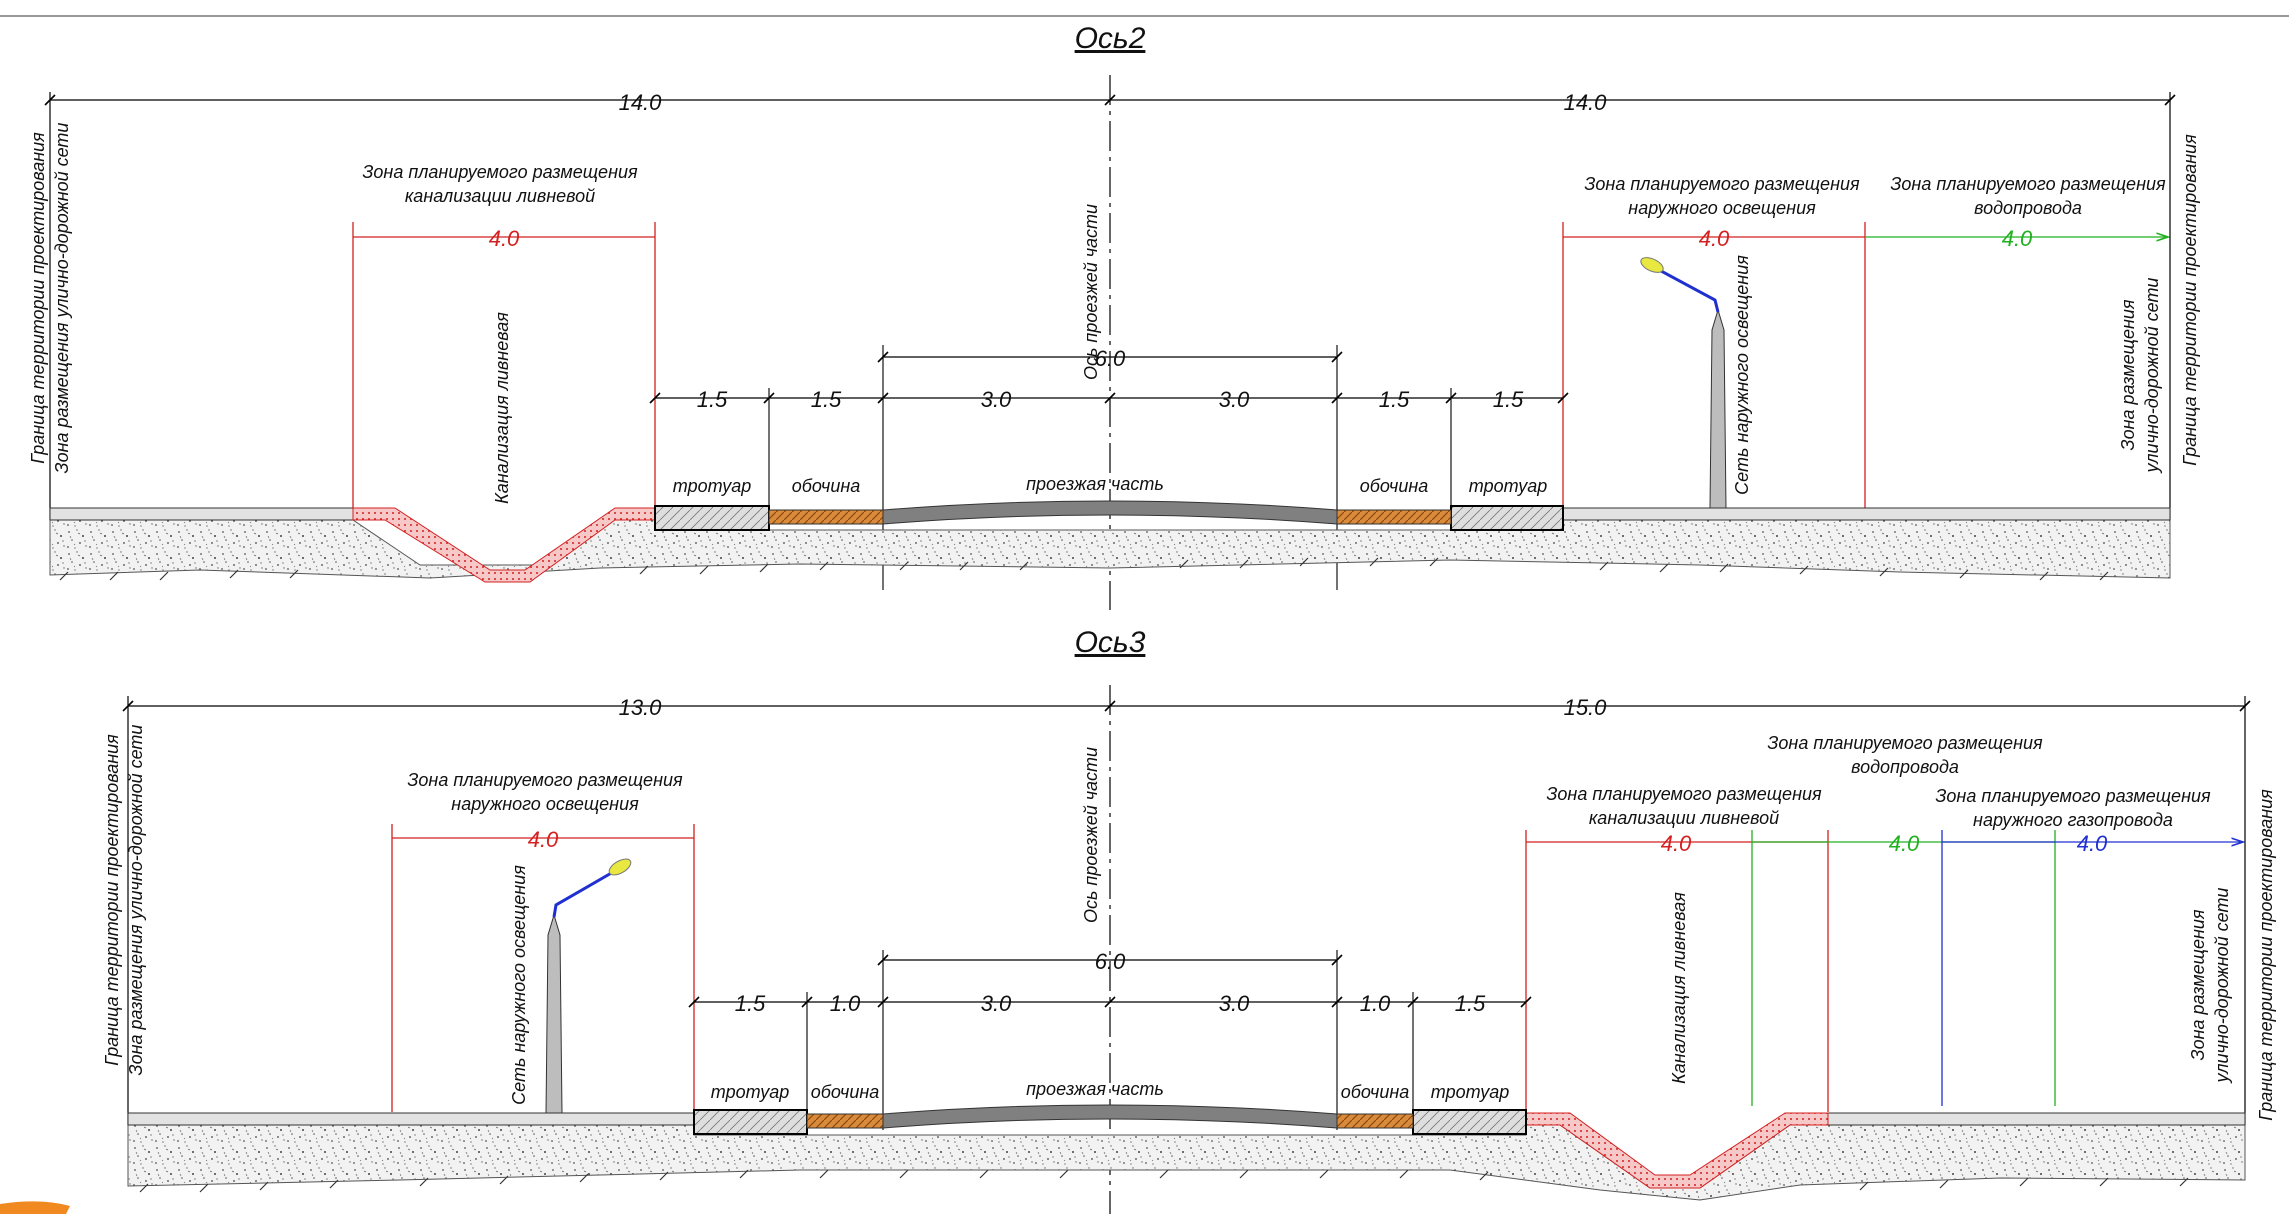  Describe the element at coordinates (2073, 796) in the screenshot. I see `bottom-zone-gas-label-1: Зона планируемого размещения` at that location.